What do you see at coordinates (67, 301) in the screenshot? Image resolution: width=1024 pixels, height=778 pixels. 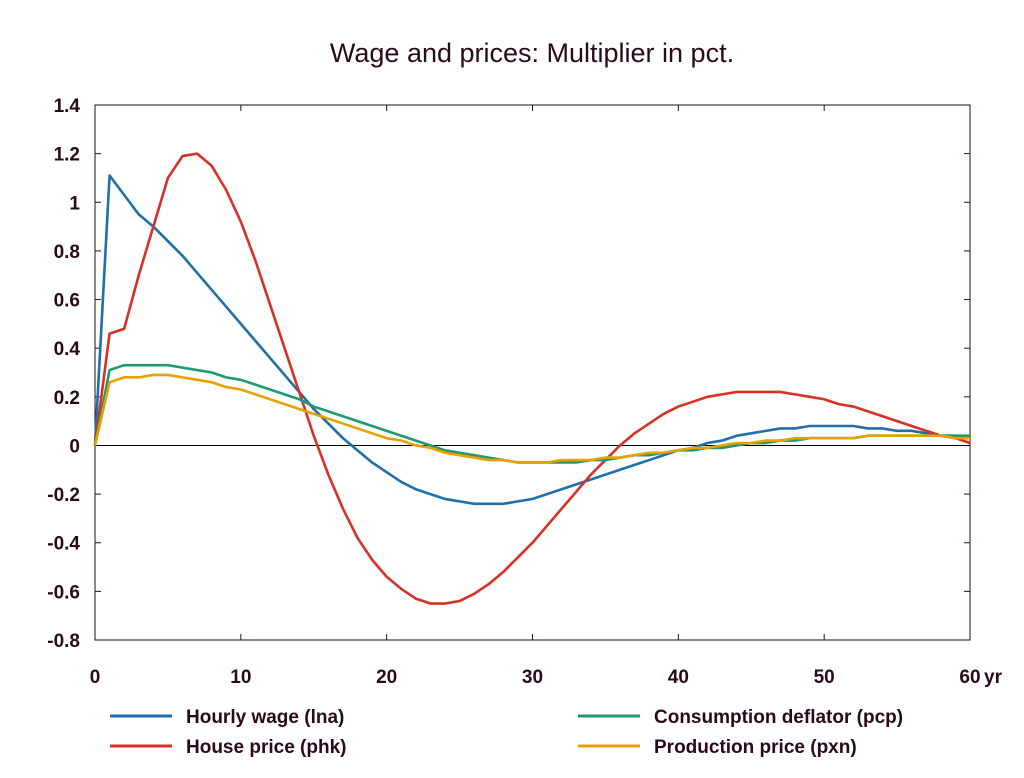 I see `y-tick-label: 0.6` at bounding box center [67, 301].